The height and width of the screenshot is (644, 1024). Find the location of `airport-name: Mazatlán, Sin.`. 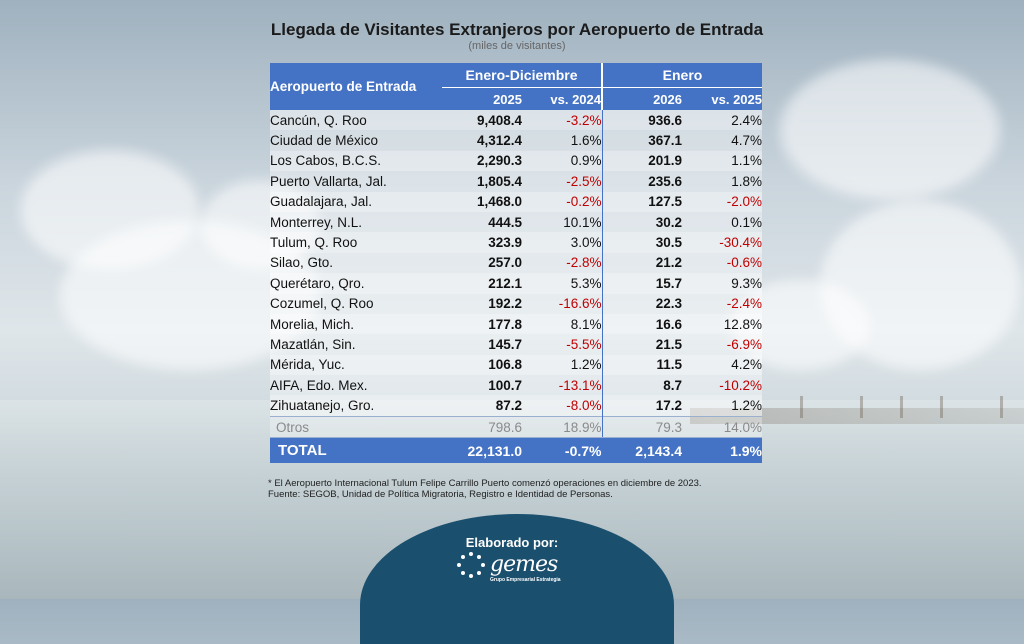

airport-name: Mazatlán, Sin. is located at coordinates (356, 344).